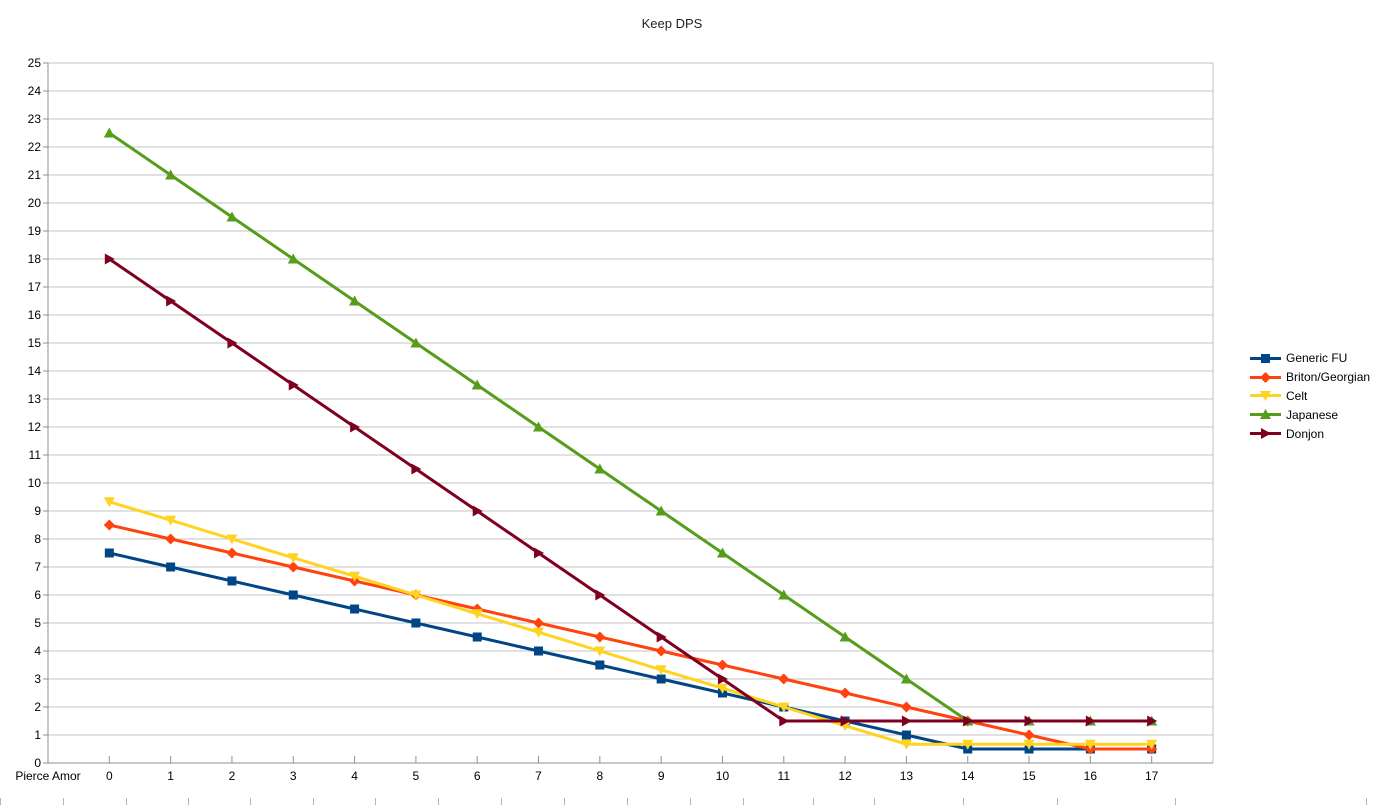 This screenshot has width=1380, height=805. What do you see at coordinates (37, 511) in the screenshot?
I see `y-axis-tick-label: 9` at bounding box center [37, 511].